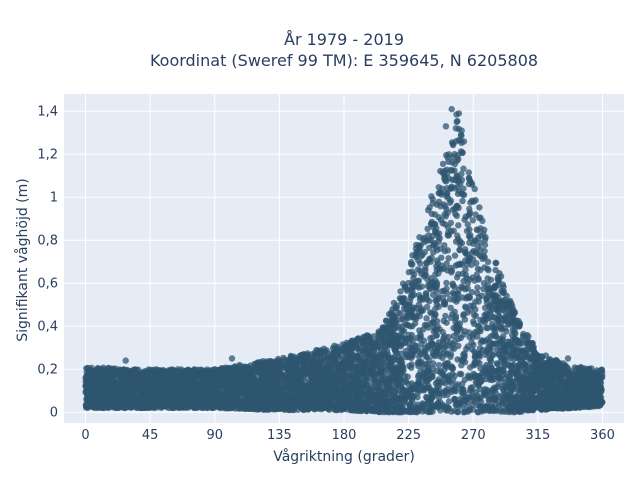 This screenshot has height=480, width=640. What do you see at coordinates (344, 39) in the screenshot?
I see `chart-title-line1: År 1979 - 2019` at bounding box center [344, 39].